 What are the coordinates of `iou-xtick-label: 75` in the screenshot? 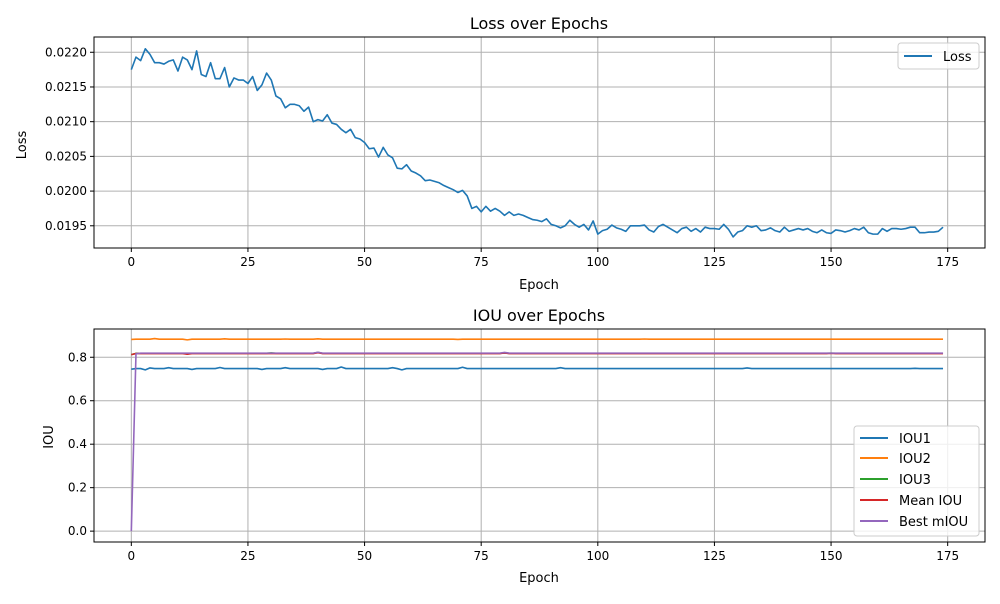 It's located at (481, 556).